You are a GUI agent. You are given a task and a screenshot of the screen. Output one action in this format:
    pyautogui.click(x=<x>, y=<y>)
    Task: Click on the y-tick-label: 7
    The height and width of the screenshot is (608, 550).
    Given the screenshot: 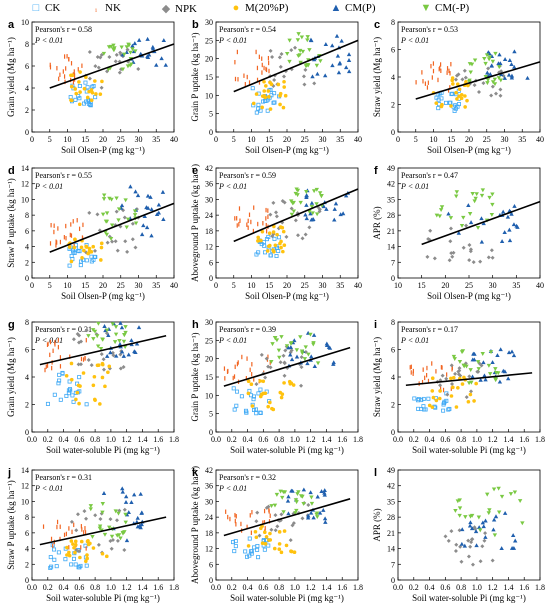 What is the action you would take?
    pyautogui.click(x=393, y=564)
    